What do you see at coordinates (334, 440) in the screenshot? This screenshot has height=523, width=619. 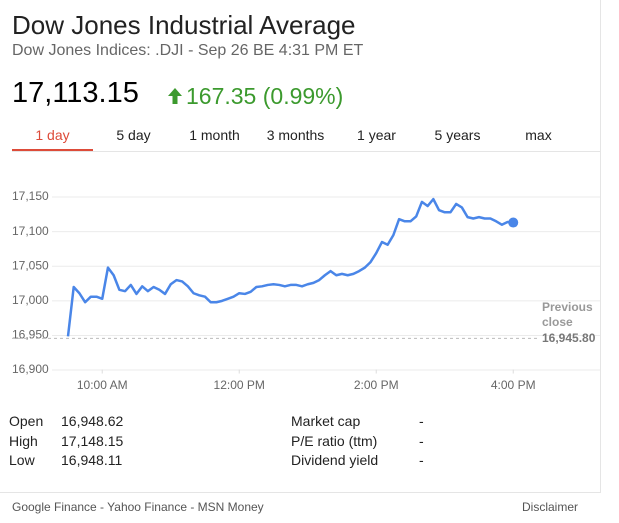 I see `stat-label: P/E ratio (ttm)` at bounding box center [334, 440].